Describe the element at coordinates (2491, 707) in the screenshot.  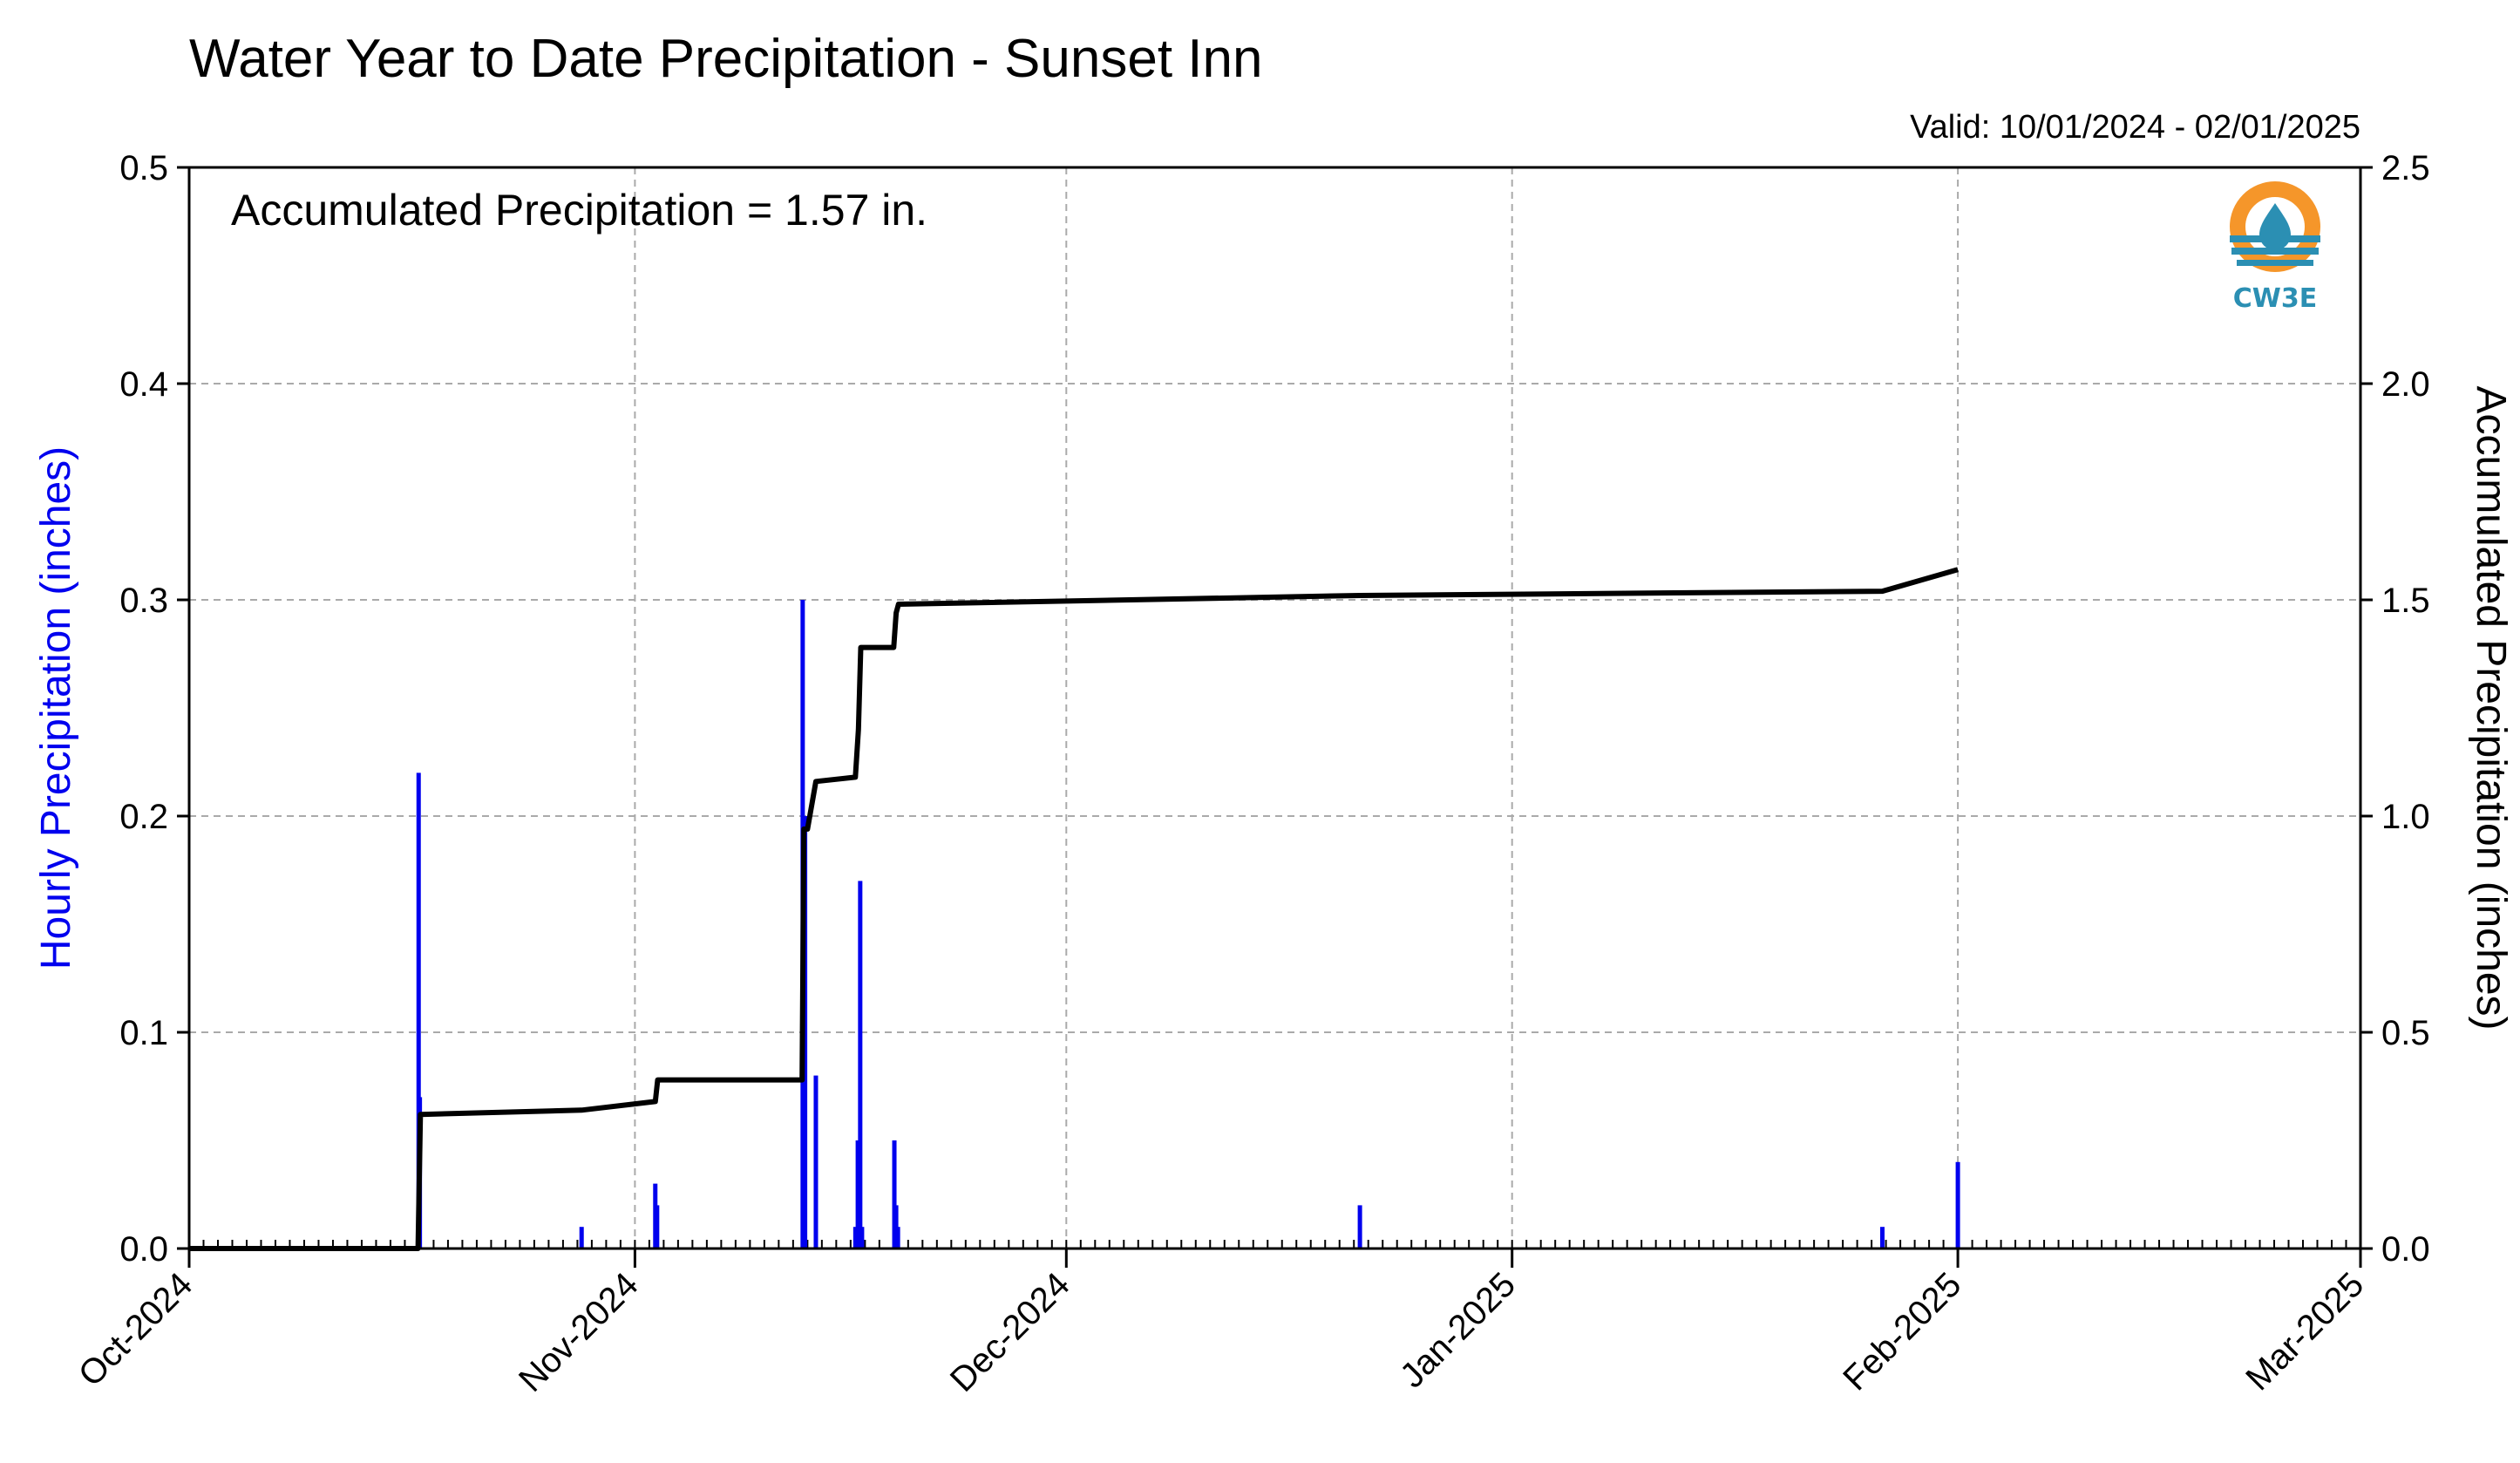
I see `y-right-axis-label: Accumulated Precipitation (inches)` at that location.